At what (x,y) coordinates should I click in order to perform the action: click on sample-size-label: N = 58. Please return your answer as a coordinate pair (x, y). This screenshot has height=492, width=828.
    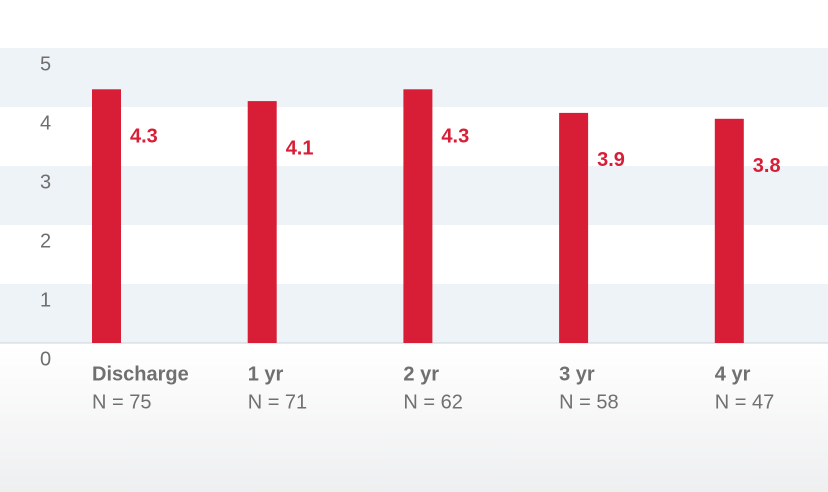
    Looking at the image, I should click on (588, 402).